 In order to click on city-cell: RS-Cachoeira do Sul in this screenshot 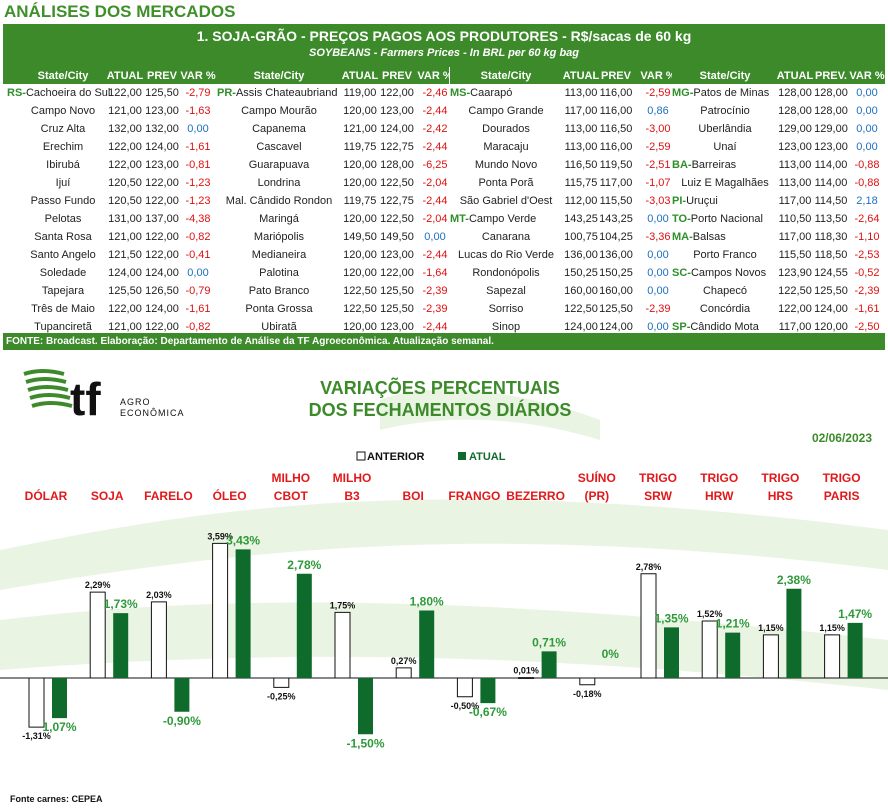, I will do `click(63, 93)`.